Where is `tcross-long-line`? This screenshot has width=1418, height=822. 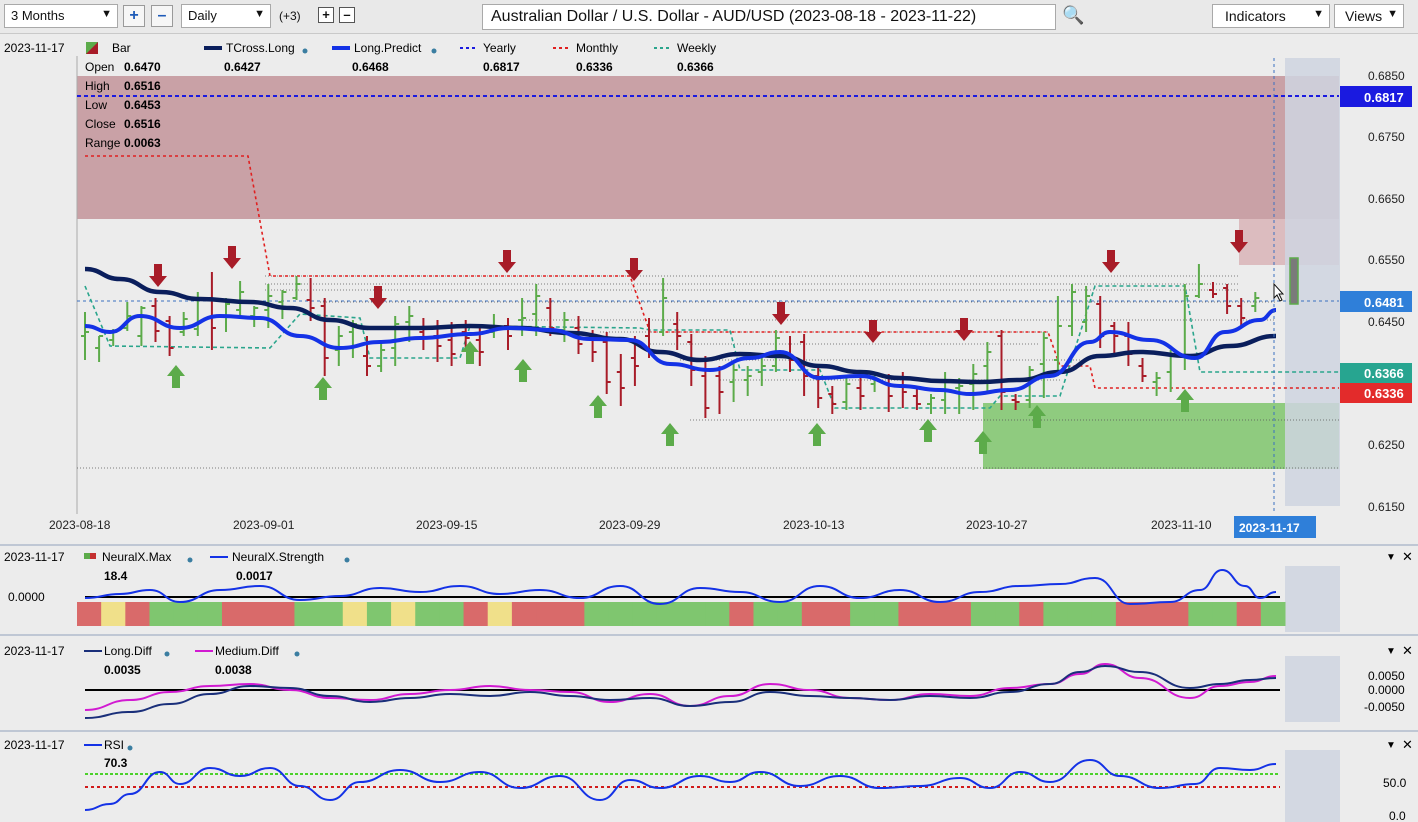
tcross-long-line is located at coordinates (680, 325).